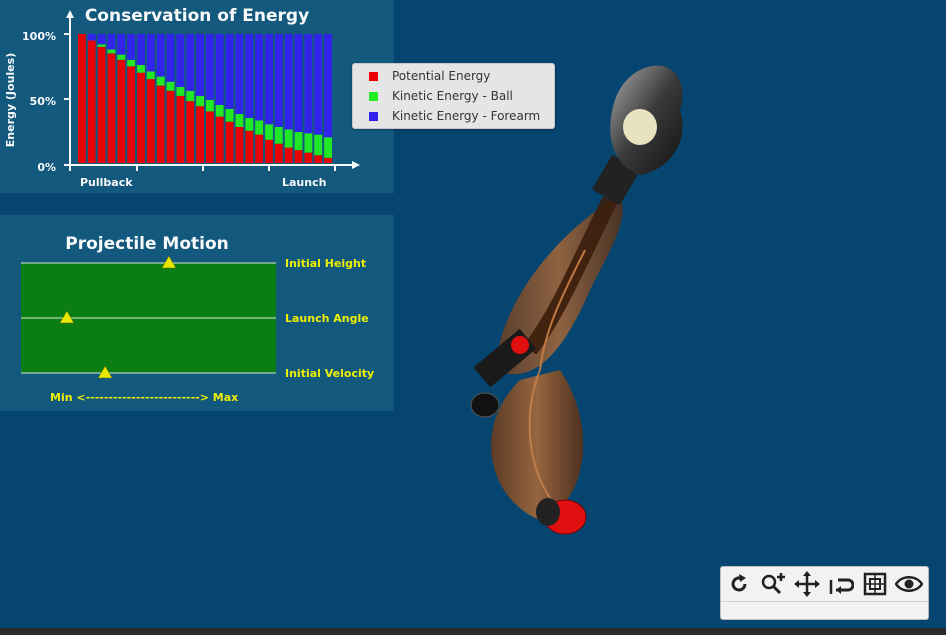 The height and width of the screenshot is (635, 946). Describe the element at coordinates (70, 14) in the screenshot. I see `y-axis-arrow` at that location.